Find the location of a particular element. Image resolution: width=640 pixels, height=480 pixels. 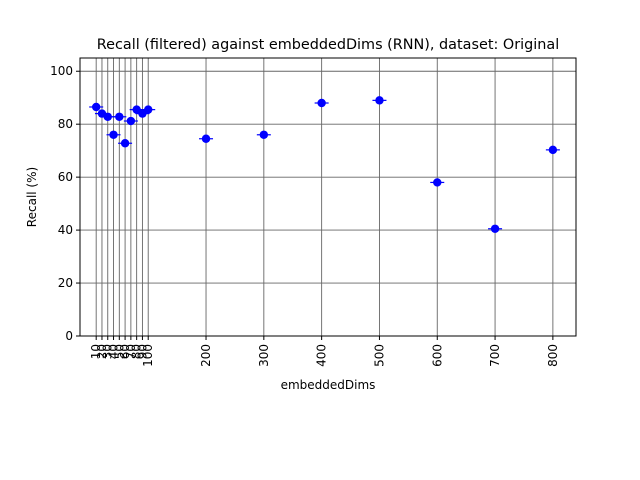

y-tick-label: 0 is located at coordinates (69, 336).